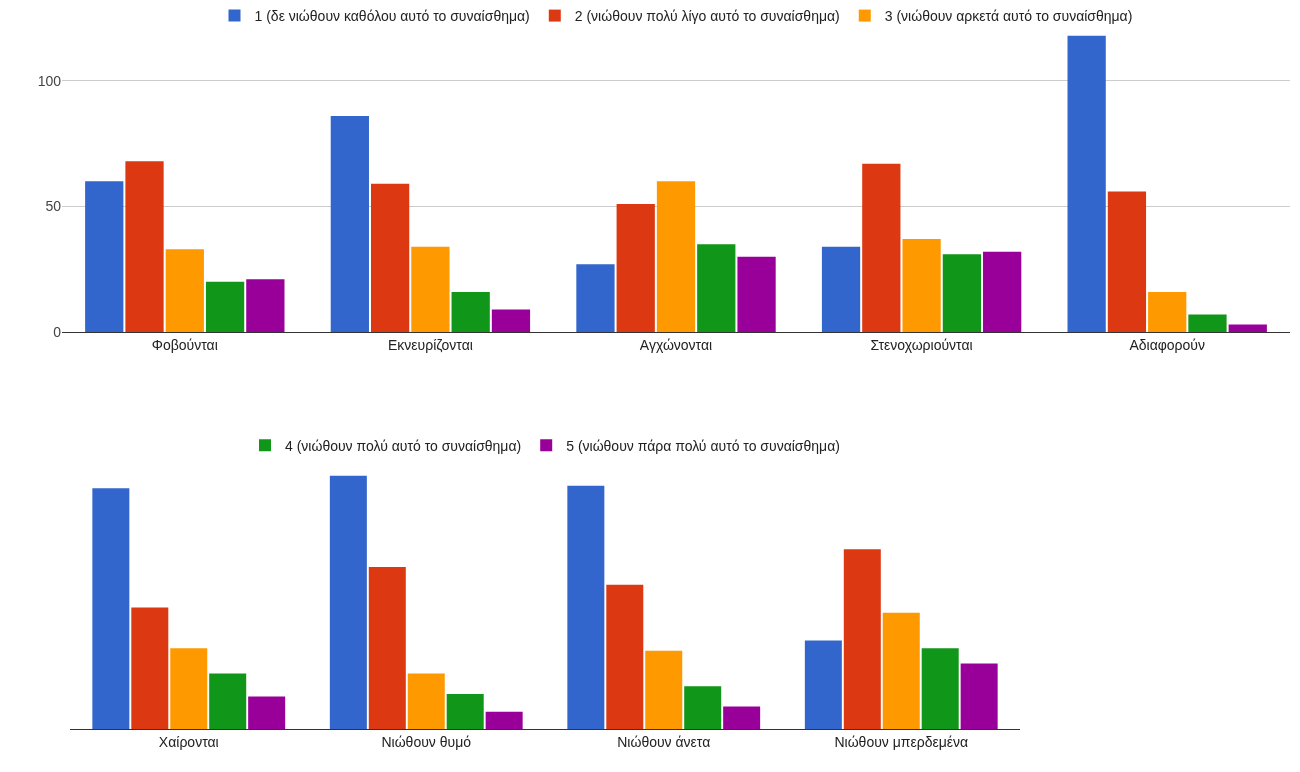 The image size is (1300, 772). I want to click on x-tick-label: Νιώθουν άνετα, so click(664, 742).